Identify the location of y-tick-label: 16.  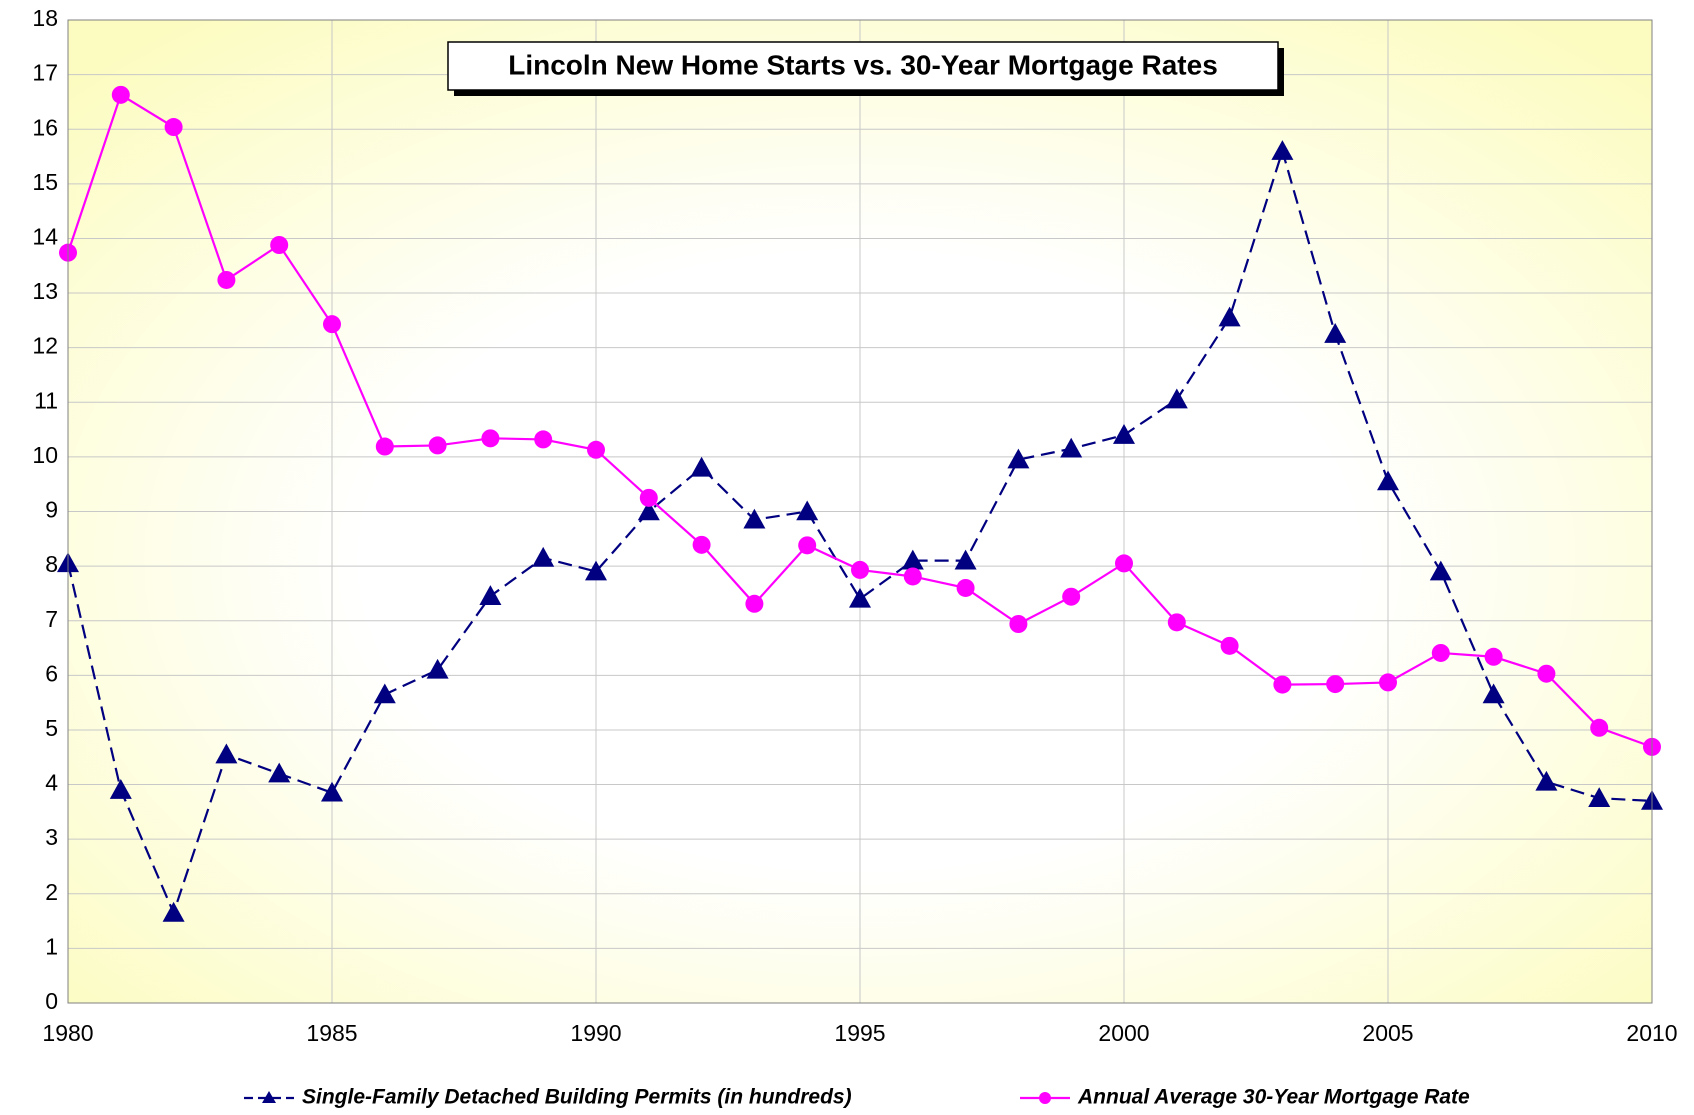
(45, 127).